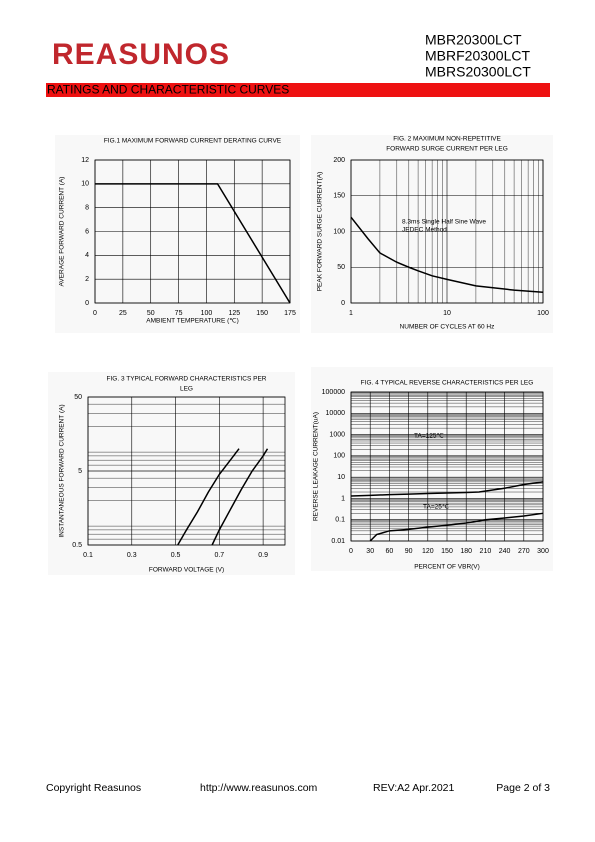 Image resolution: width=595 pixels, height=842 pixels. Describe the element at coordinates (62, 232) in the screenshot. I see `y-axis-label: AVERAGE FORWARD CURRENT (A)` at that location.